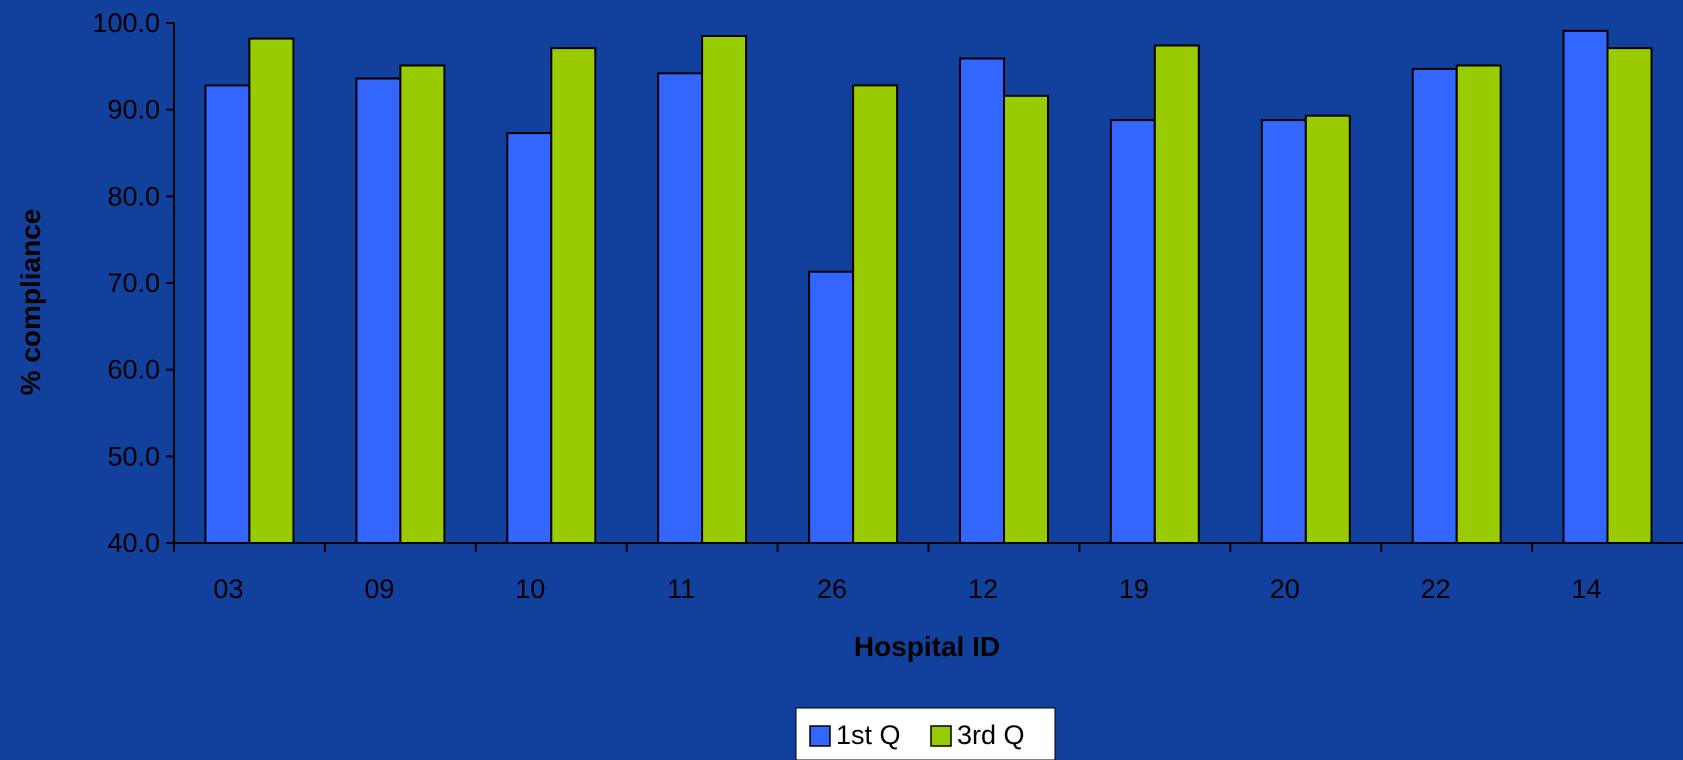 The height and width of the screenshot is (760, 1683). Describe the element at coordinates (1436, 589) in the screenshot. I see `x-tick-label: 22` at that location.